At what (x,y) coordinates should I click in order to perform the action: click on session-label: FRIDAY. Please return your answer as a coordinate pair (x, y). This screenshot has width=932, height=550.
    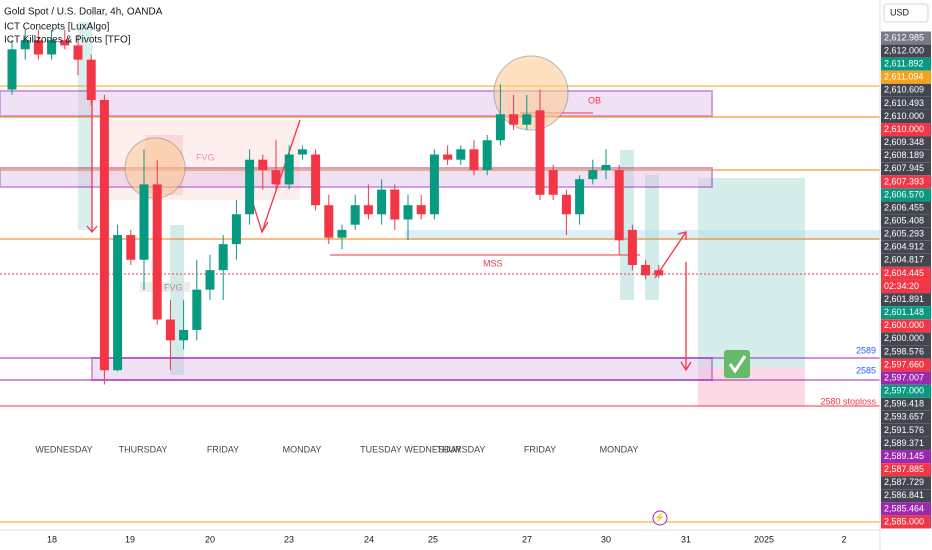
    Looking at the image, I should click on (223, 449).